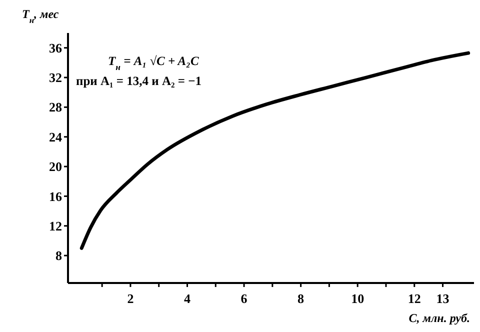  Describe the element at coordinates (130, 298) in the screenshot. I see `x-tick-label: 2` at that location.